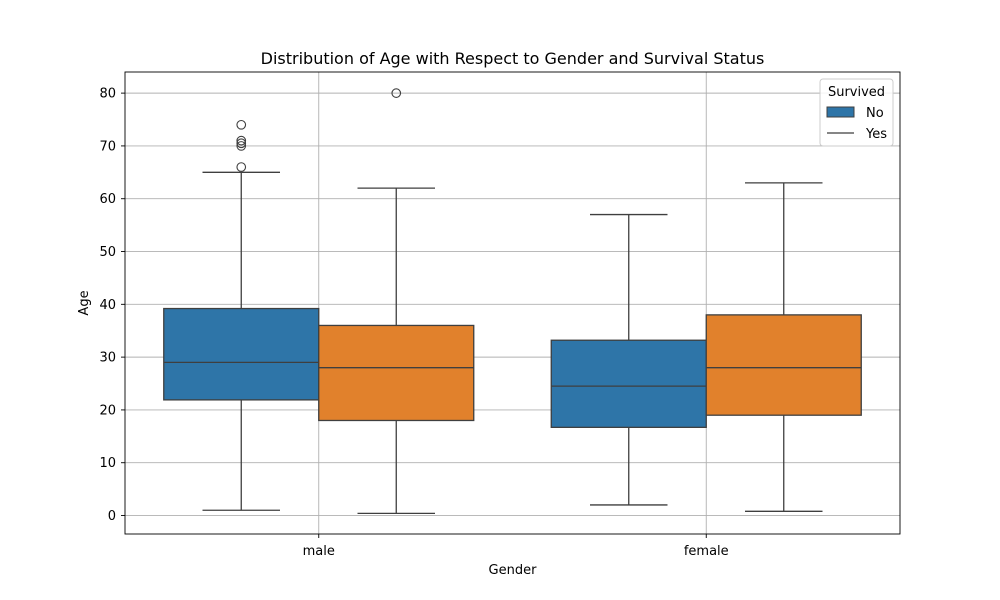  I want to click on box-yes-male, so click(396, 301).